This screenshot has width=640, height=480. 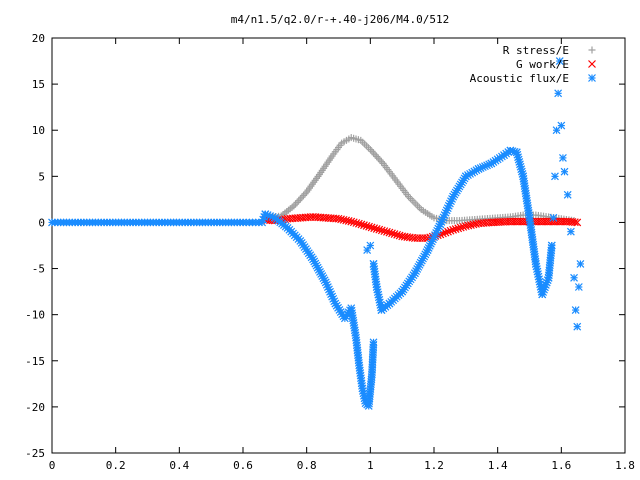 What do you see at coordinates (38, 38) in the screenshot?
I see `y-tick-label: 20` at bounding box center [38, 38].